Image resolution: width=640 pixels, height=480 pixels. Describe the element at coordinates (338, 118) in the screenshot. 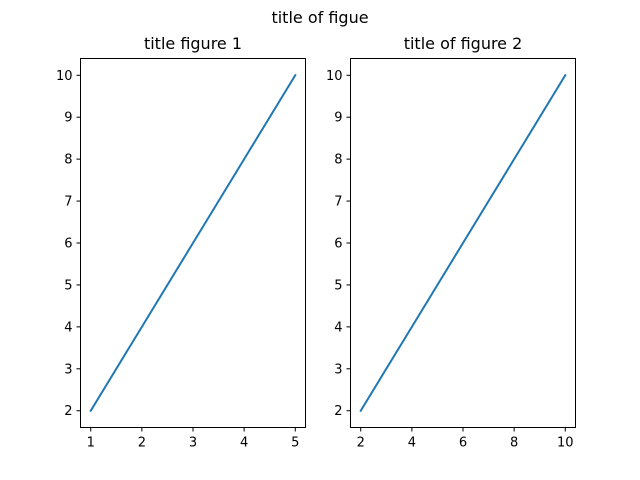

I see `subplot-2-y-tick-label: 9` at that location.